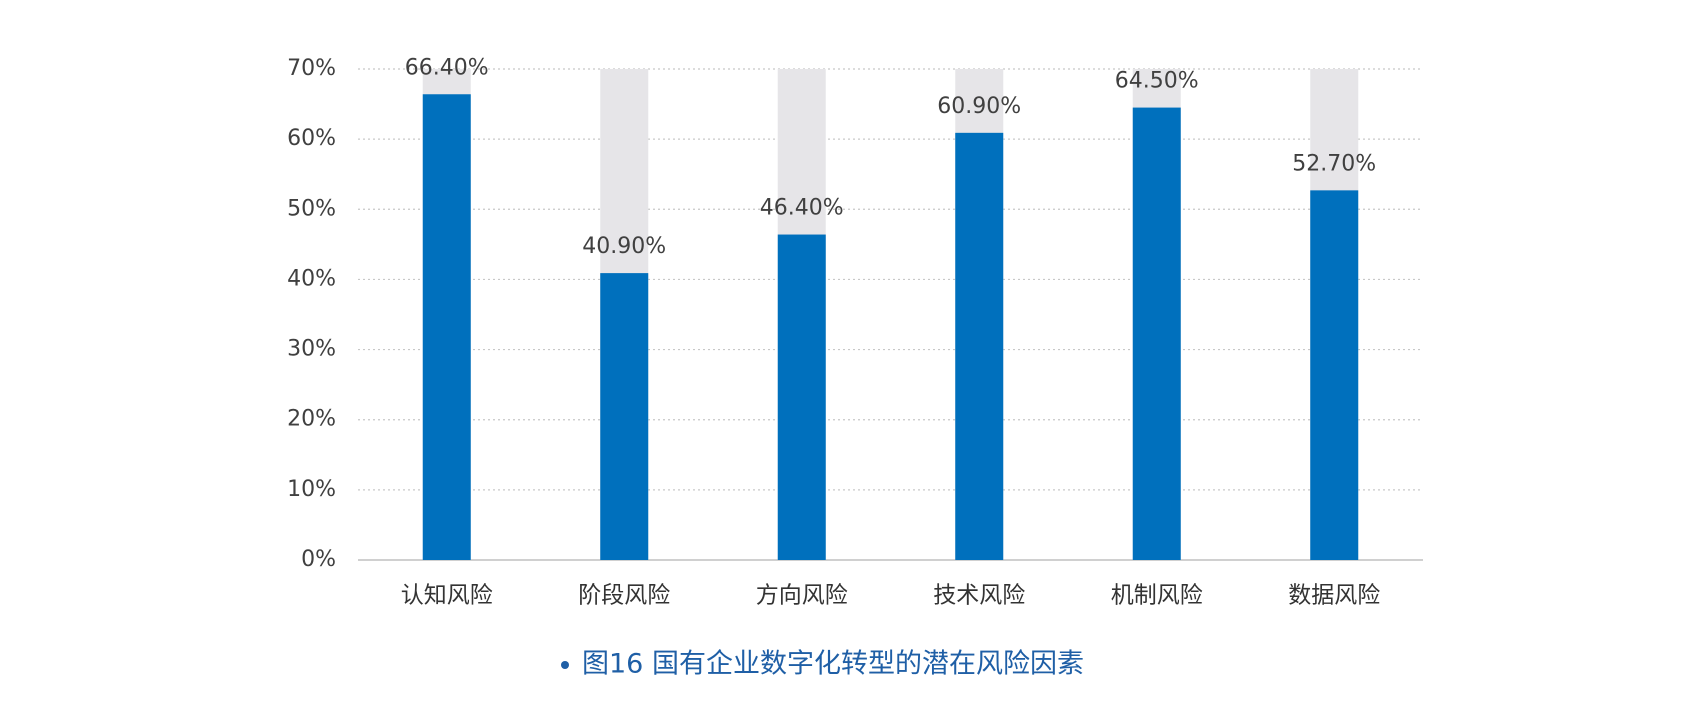  Describe the element at coordinates (1157, 596) in the screenshot. I see `x-tick-label: 机制风险` at that location.